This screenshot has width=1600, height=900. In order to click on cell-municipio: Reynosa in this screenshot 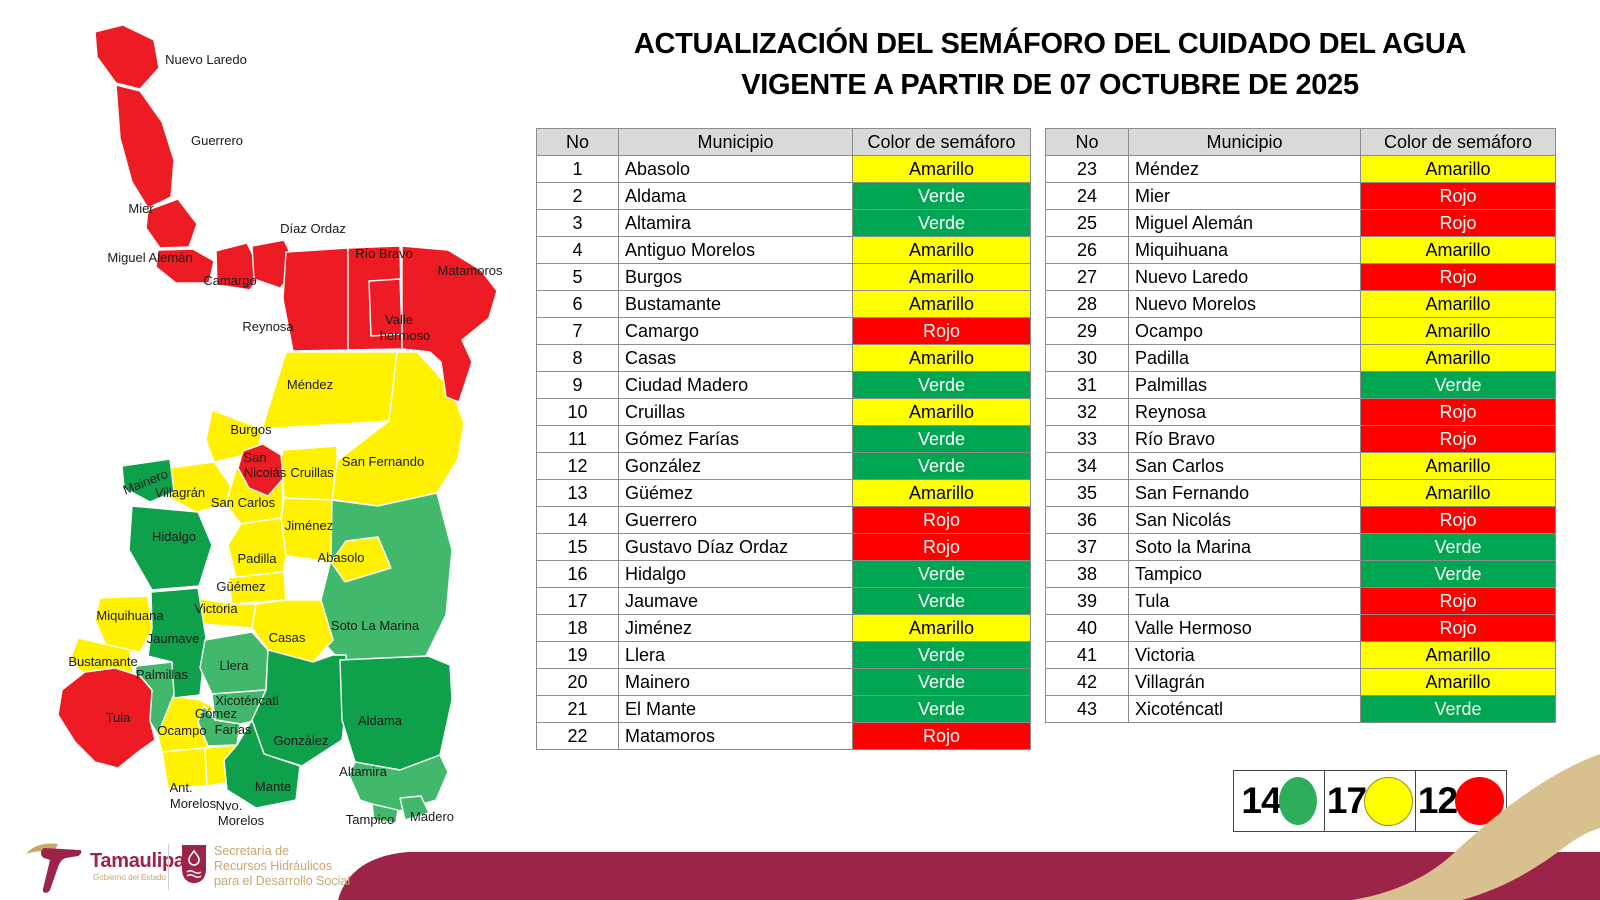, I will do `click(1244, 412)`.